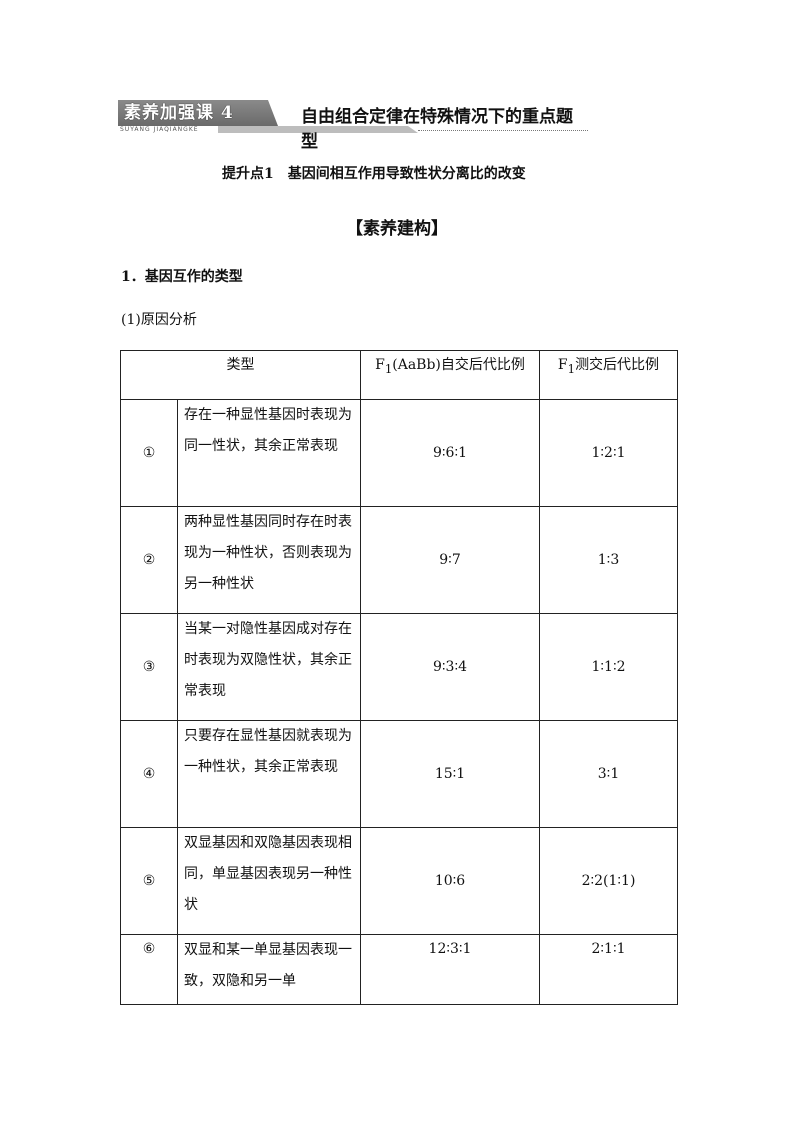  Describe the element at coordinates (149, 667) in the screenshot. I see `row-number: ③` at that location.